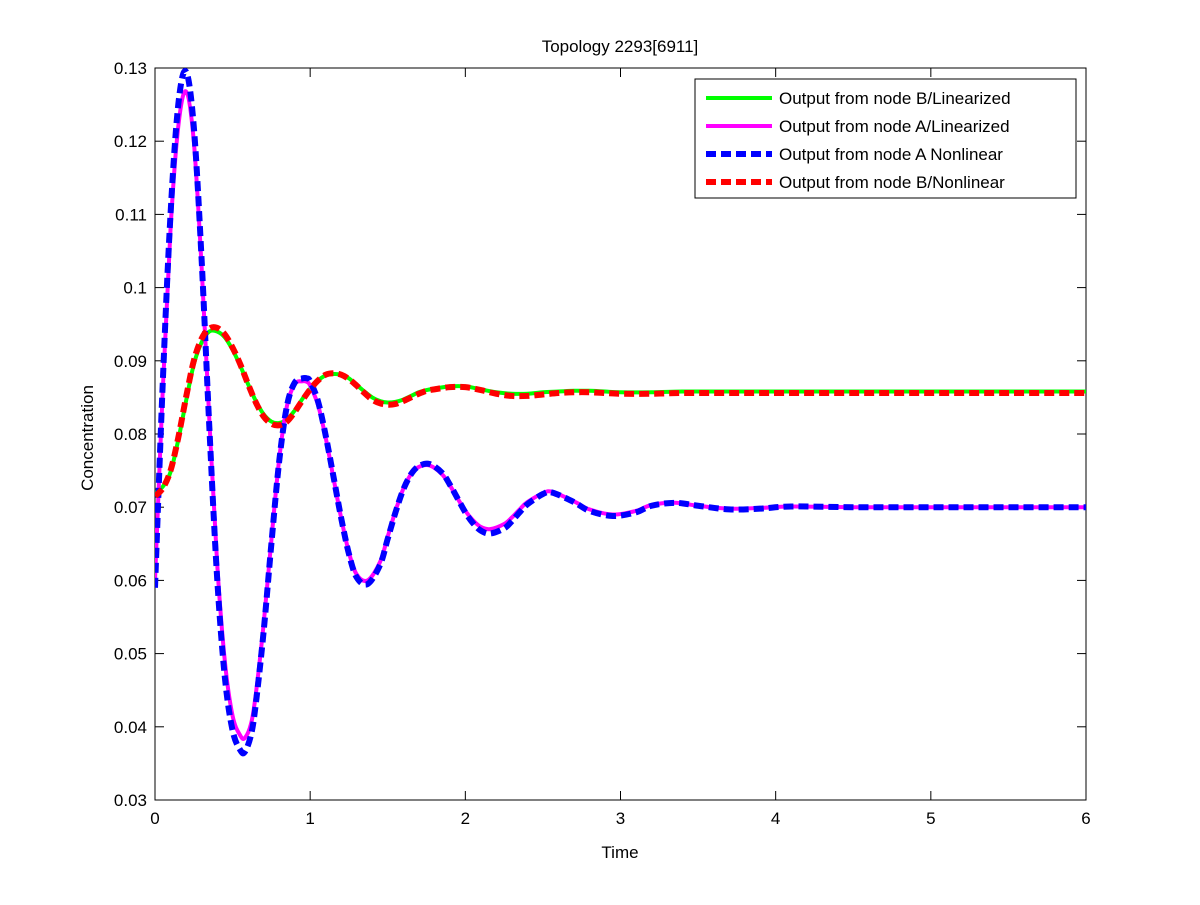  What do you see at coordinates (130, 654) in the screenshot?
I see `y-tick-label: 0.05` at bounding box center [130, 654].